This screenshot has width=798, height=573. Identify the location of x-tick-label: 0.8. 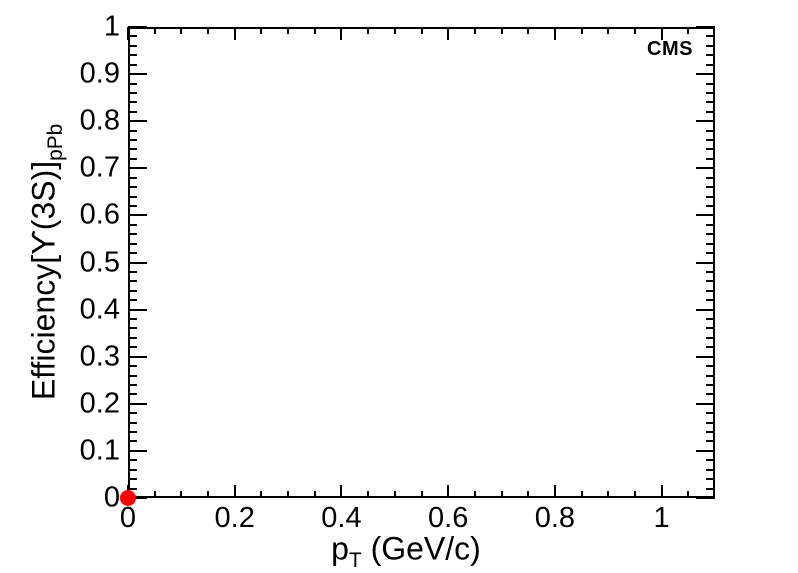
(555, 518).